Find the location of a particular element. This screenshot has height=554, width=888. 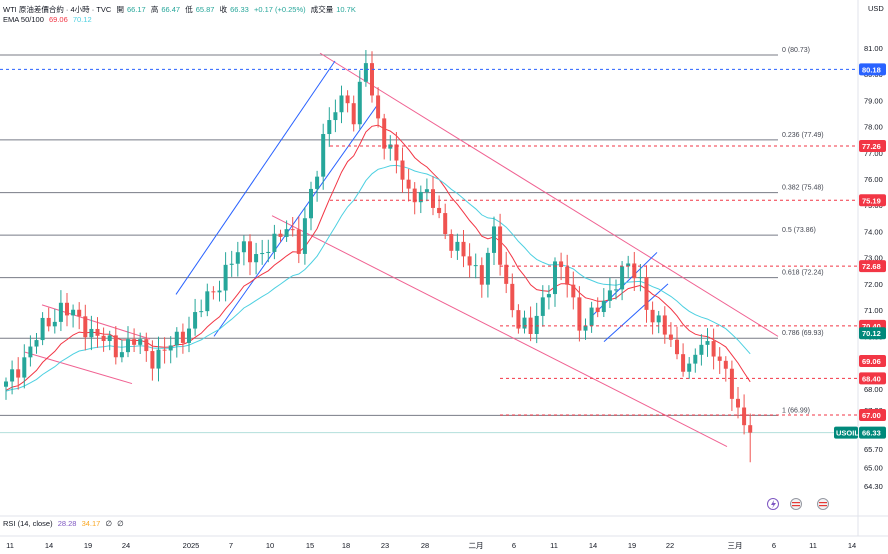

fib-level-label: 0.786 (69.93) is located at coordinates (803, 333).